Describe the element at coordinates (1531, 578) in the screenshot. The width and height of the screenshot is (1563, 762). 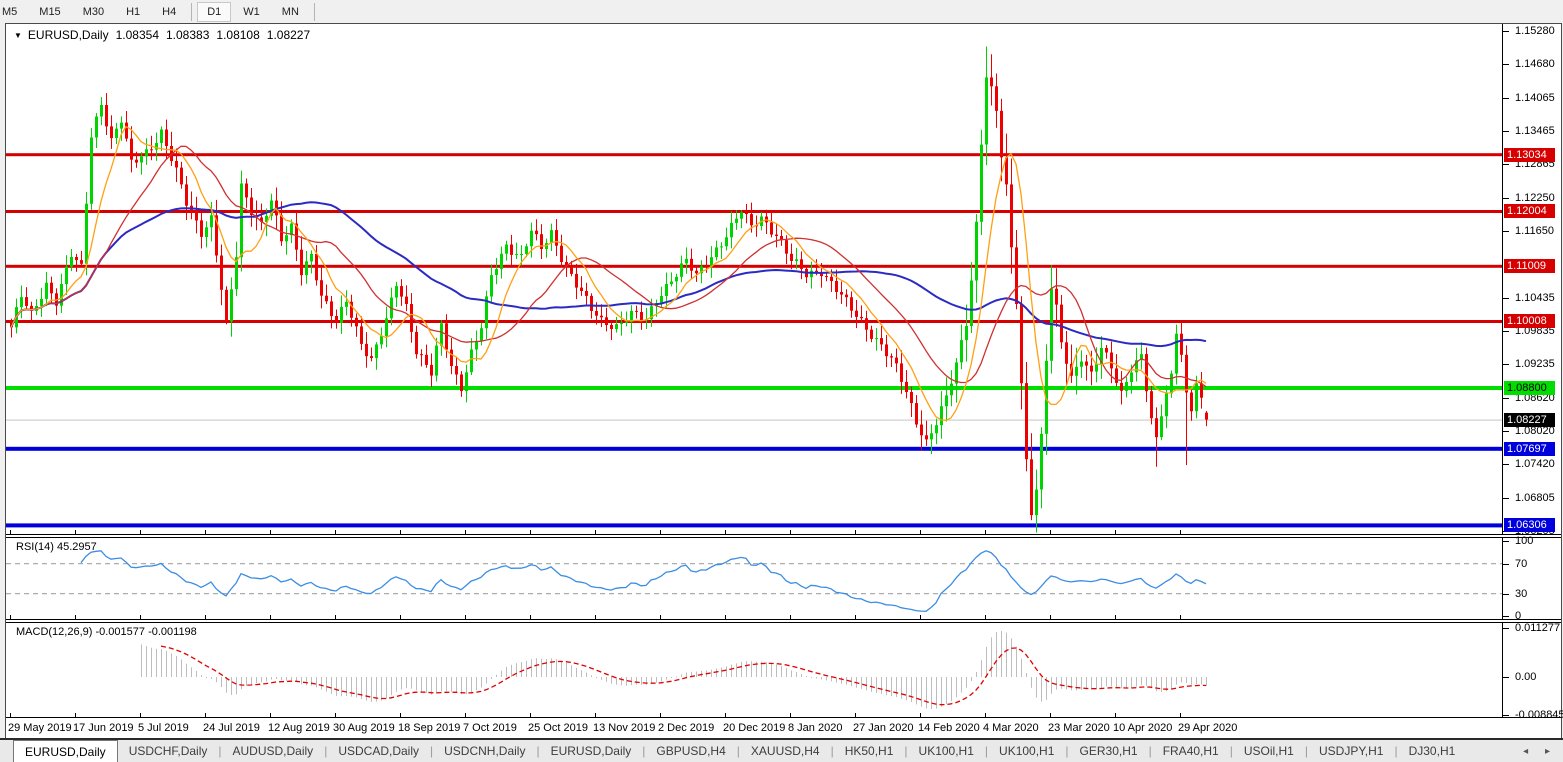
I see `rsi-axis: 100 70 30 0` at that location.